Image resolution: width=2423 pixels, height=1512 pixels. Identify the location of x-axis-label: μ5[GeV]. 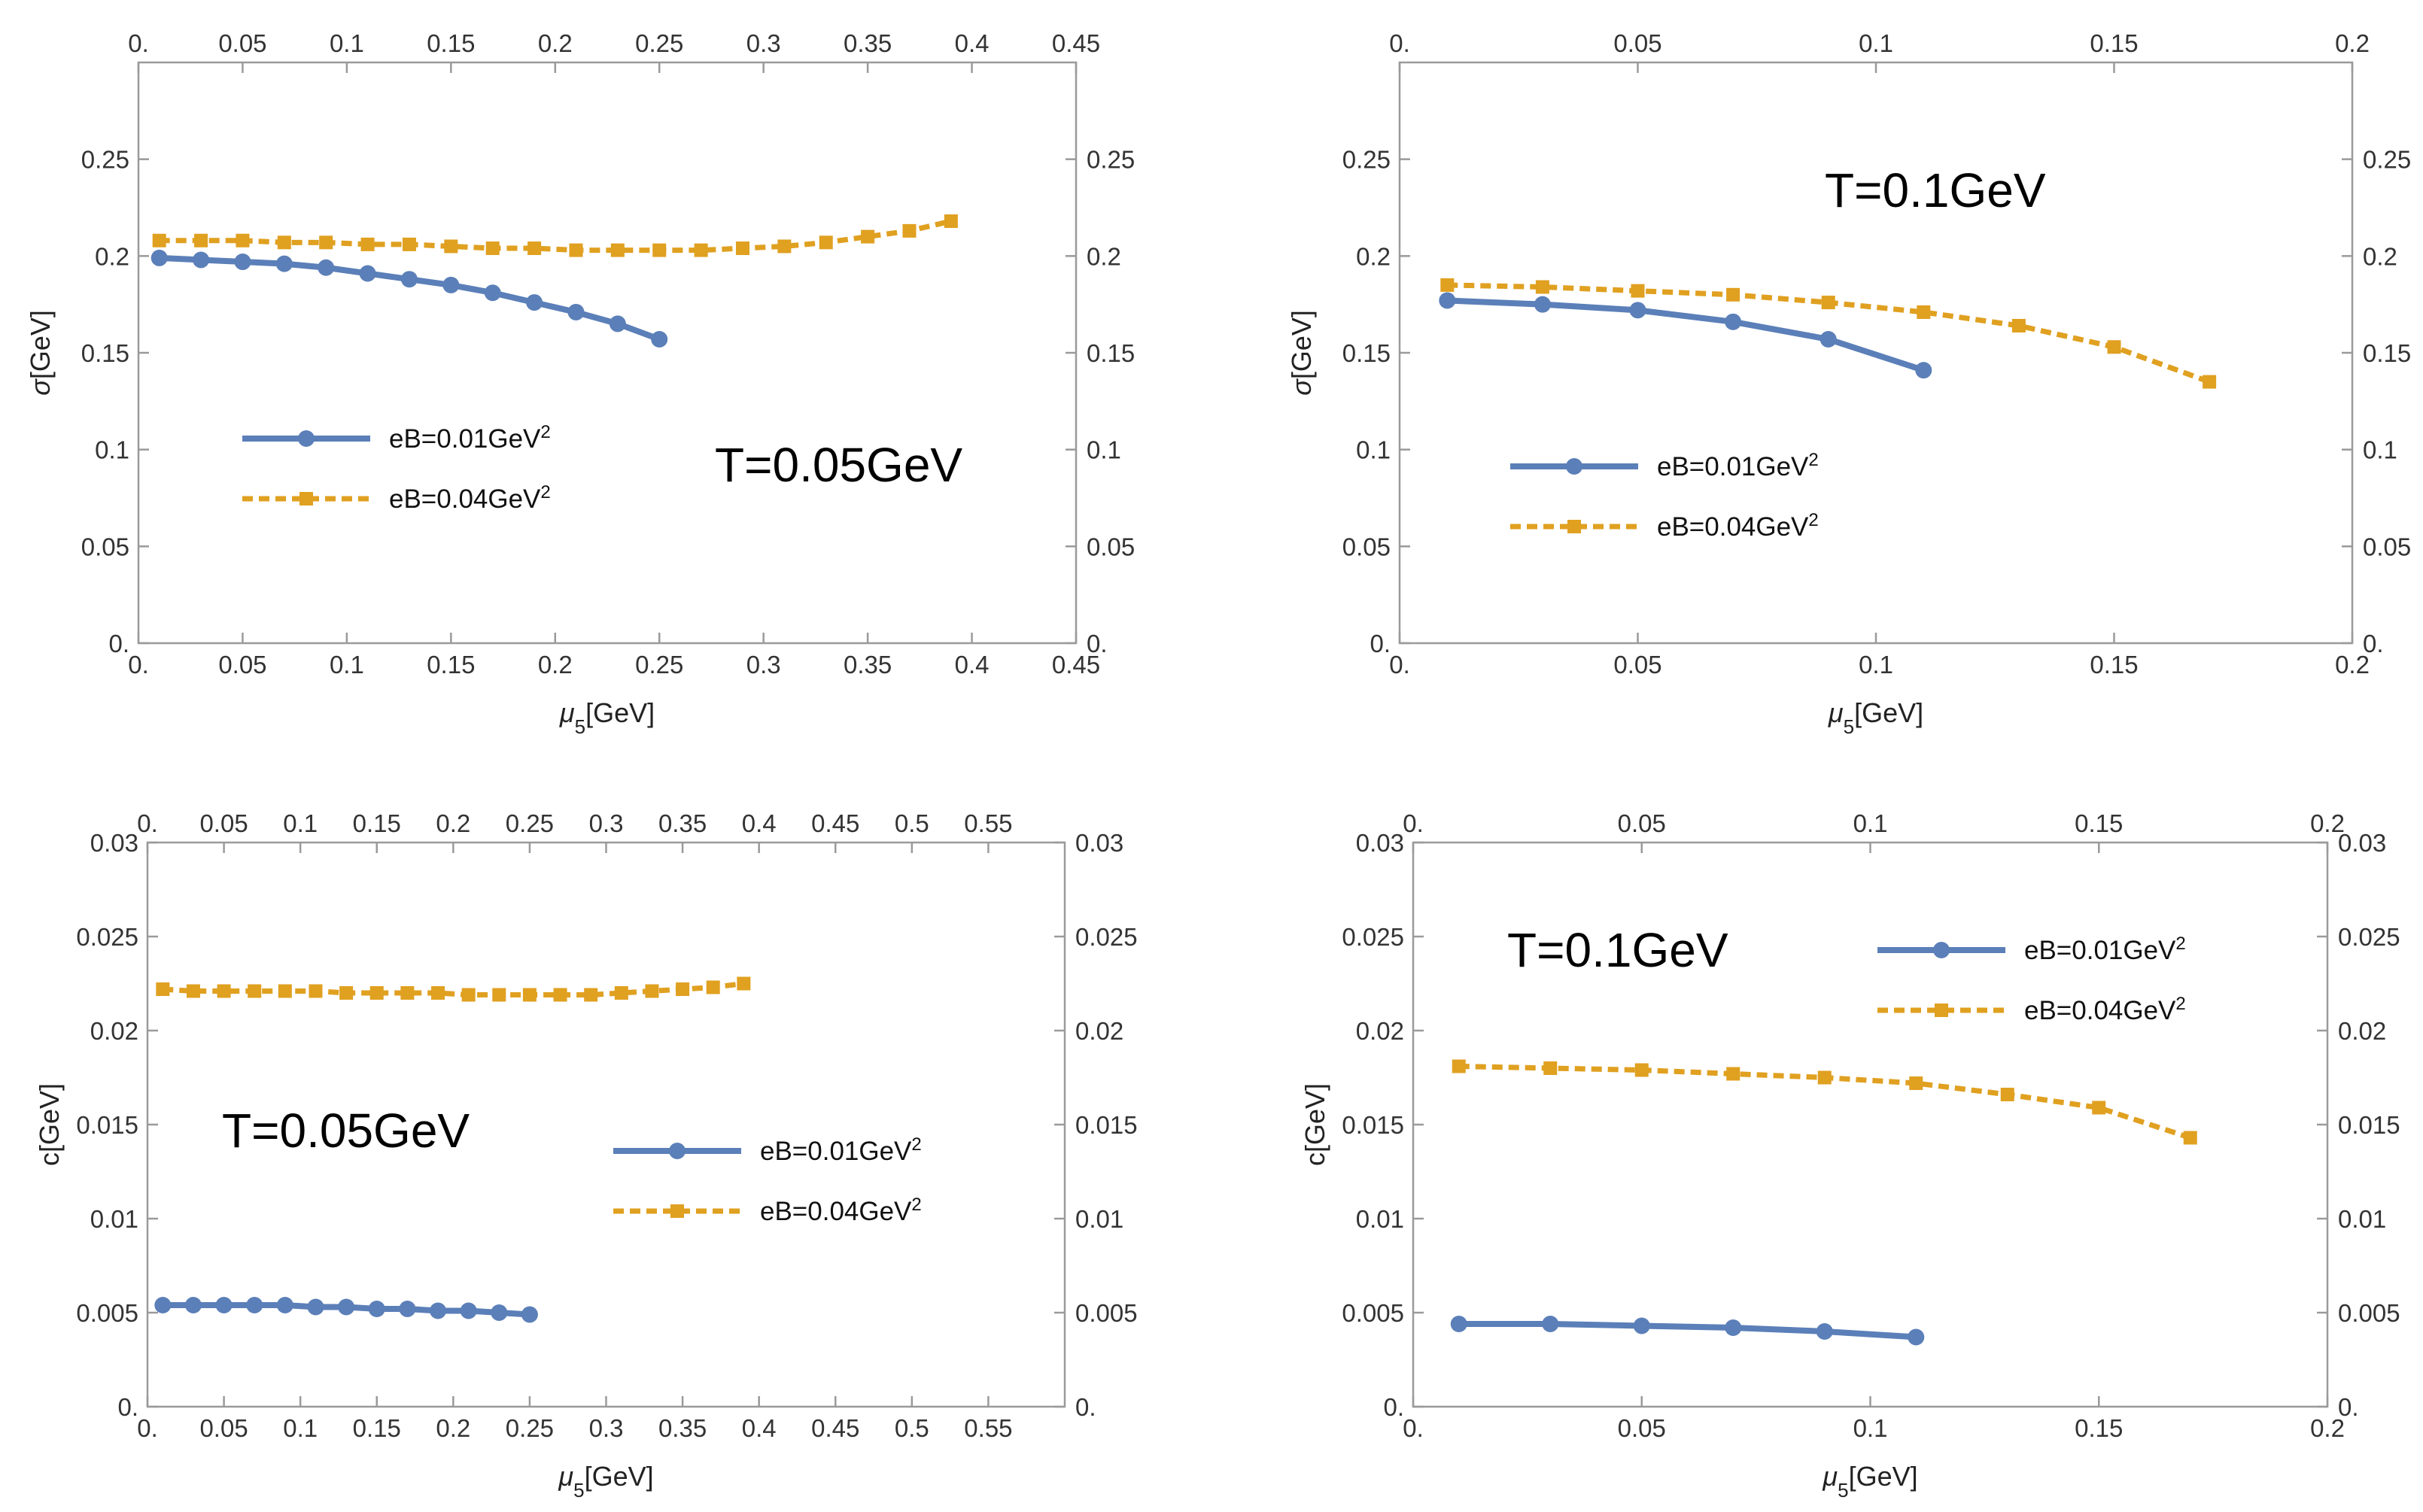
(1876, 717).